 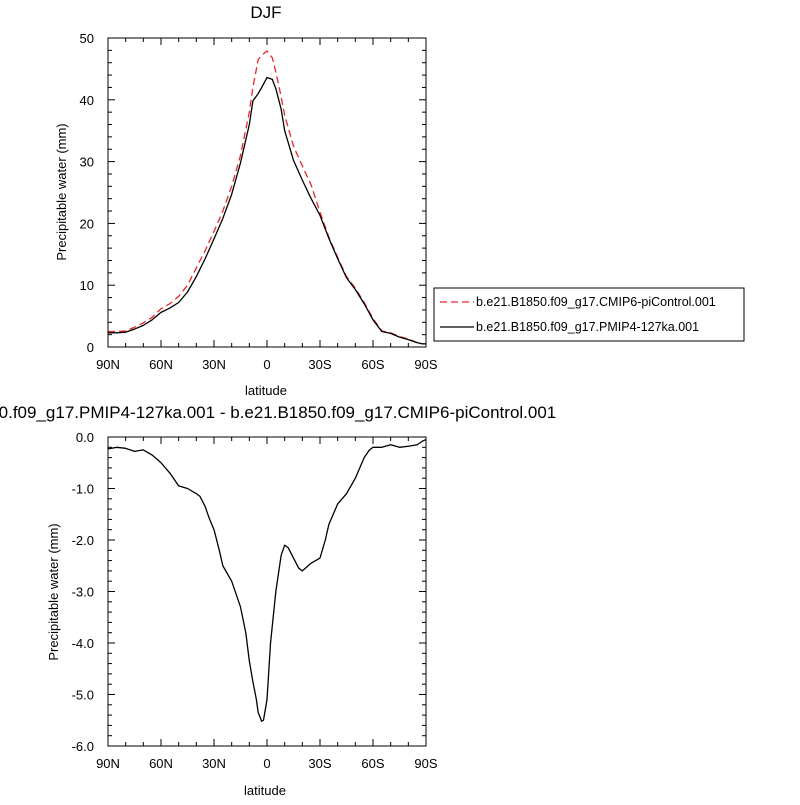 What do you see at coordinates (596, 302) in the screenshot?
I see `legend-label: b.e21.B1850.f09_g17.CMIP6-piControl.001` at bounding box center [596, 302].